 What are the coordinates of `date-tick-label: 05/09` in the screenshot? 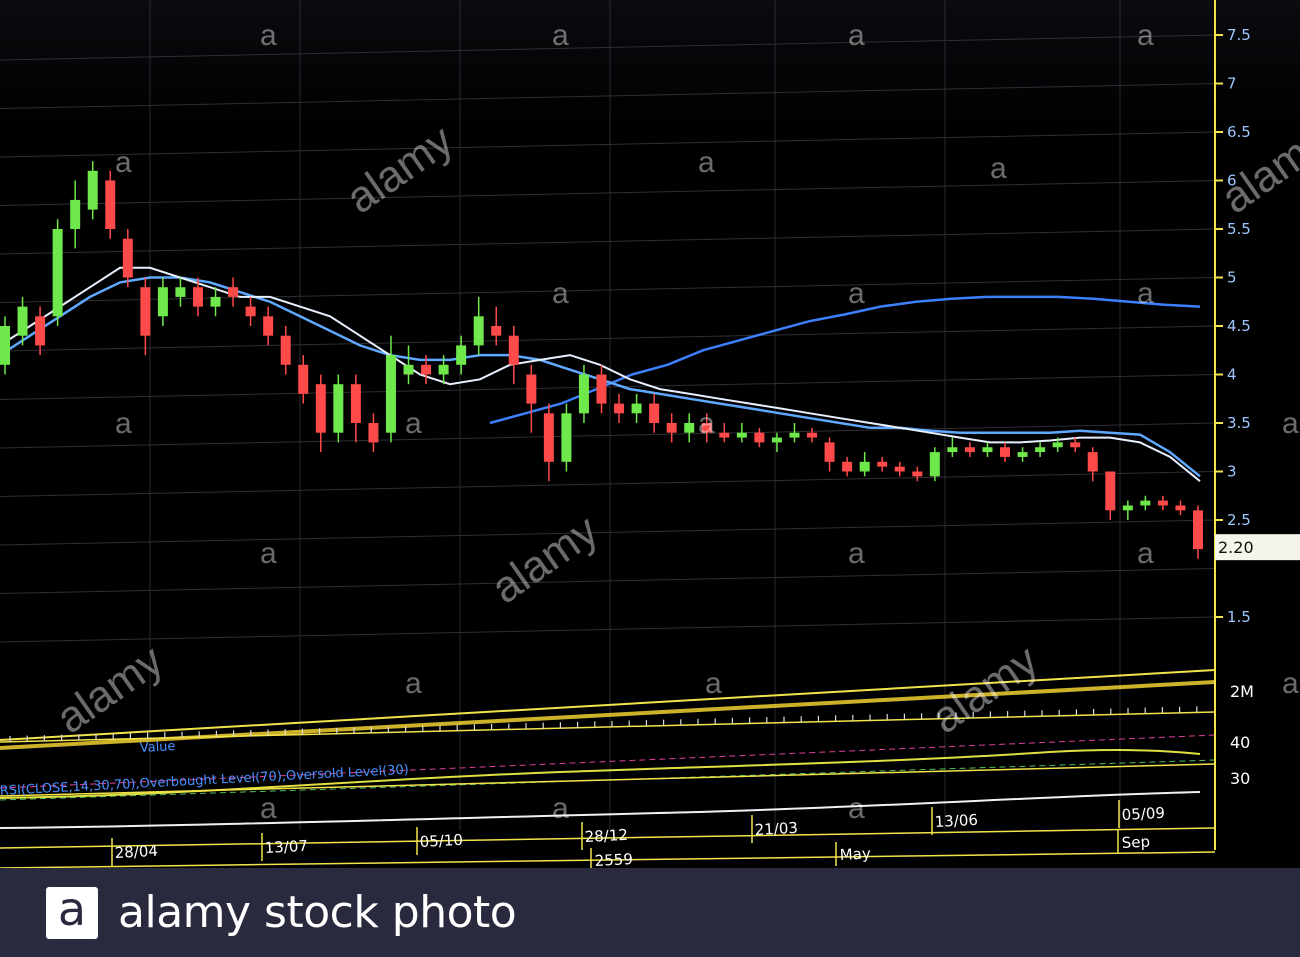 It's located at (1143, 814).